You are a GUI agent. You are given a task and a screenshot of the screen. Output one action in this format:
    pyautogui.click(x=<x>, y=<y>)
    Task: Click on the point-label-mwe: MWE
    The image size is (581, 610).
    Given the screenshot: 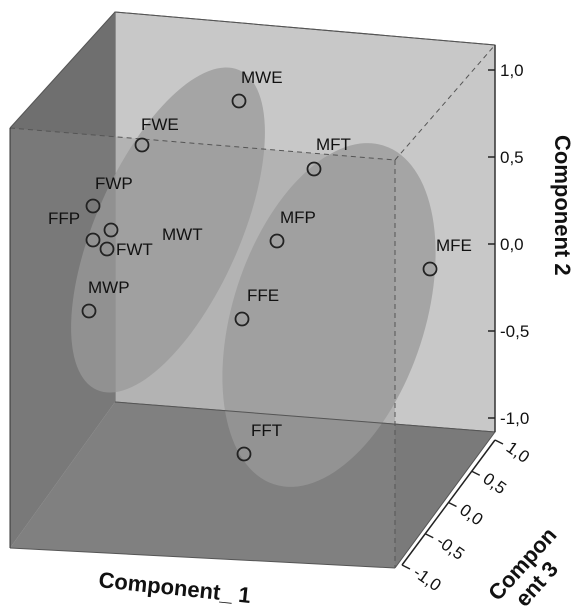 What is the action you would take?
    pyautogui.click(x=262, y=77)
    